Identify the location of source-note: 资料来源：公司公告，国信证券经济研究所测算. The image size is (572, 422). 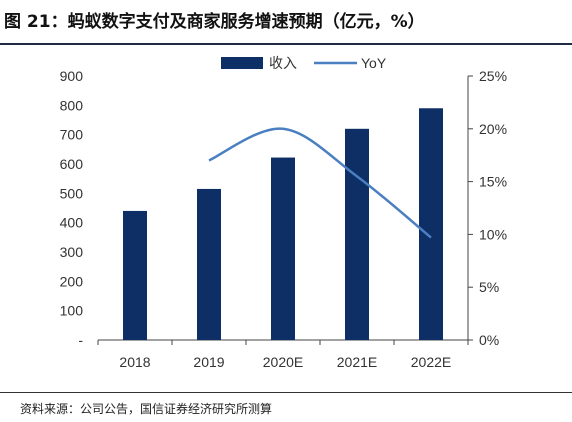
(146, 409).